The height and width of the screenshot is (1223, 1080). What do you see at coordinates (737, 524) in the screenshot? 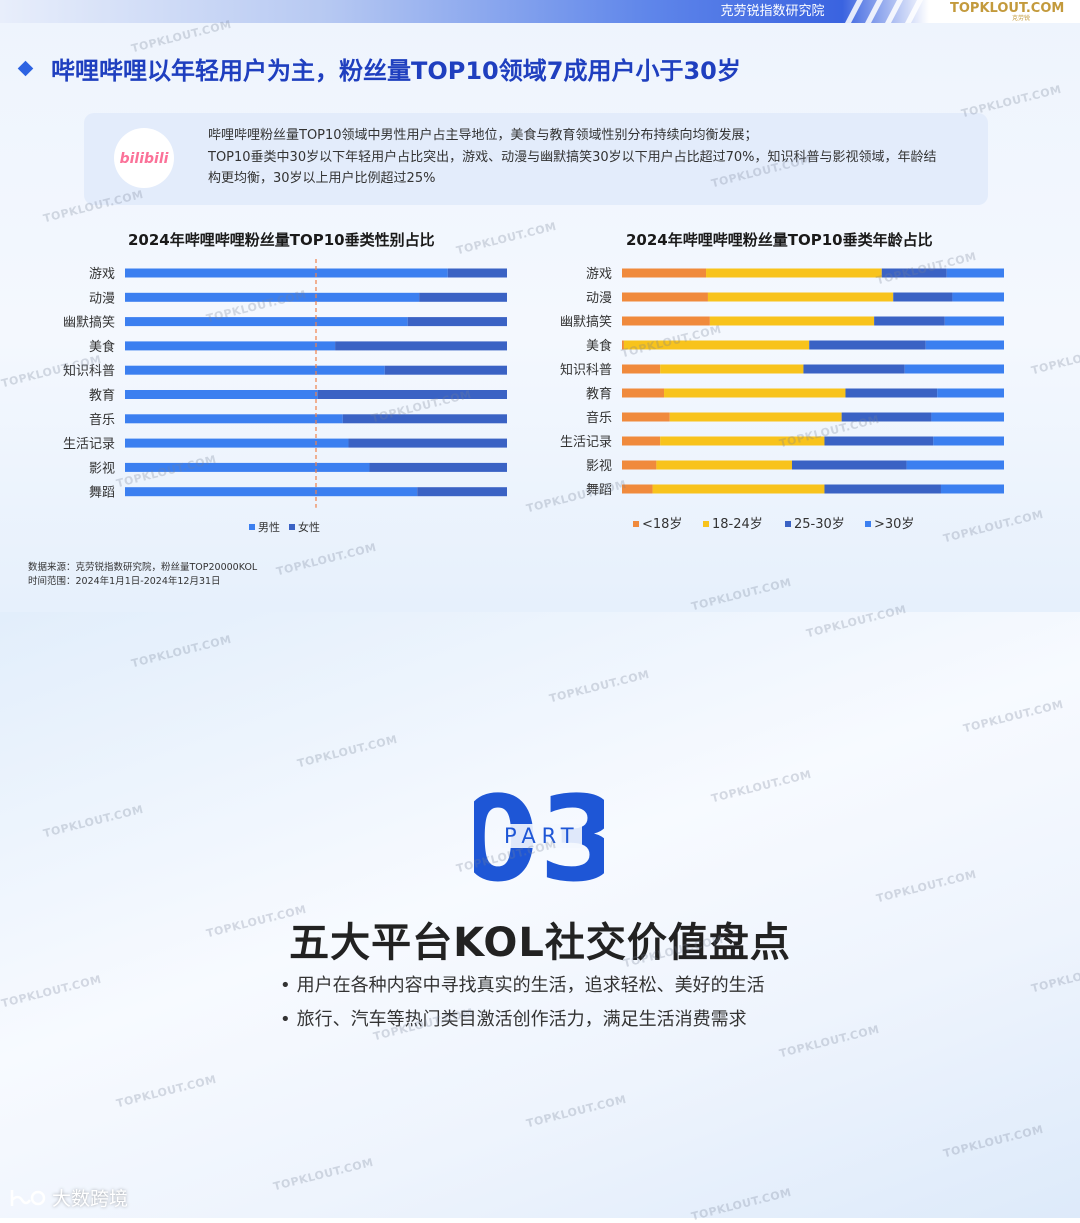
I see `legend-label: 18-24岁` at bounding box center [737, 524].